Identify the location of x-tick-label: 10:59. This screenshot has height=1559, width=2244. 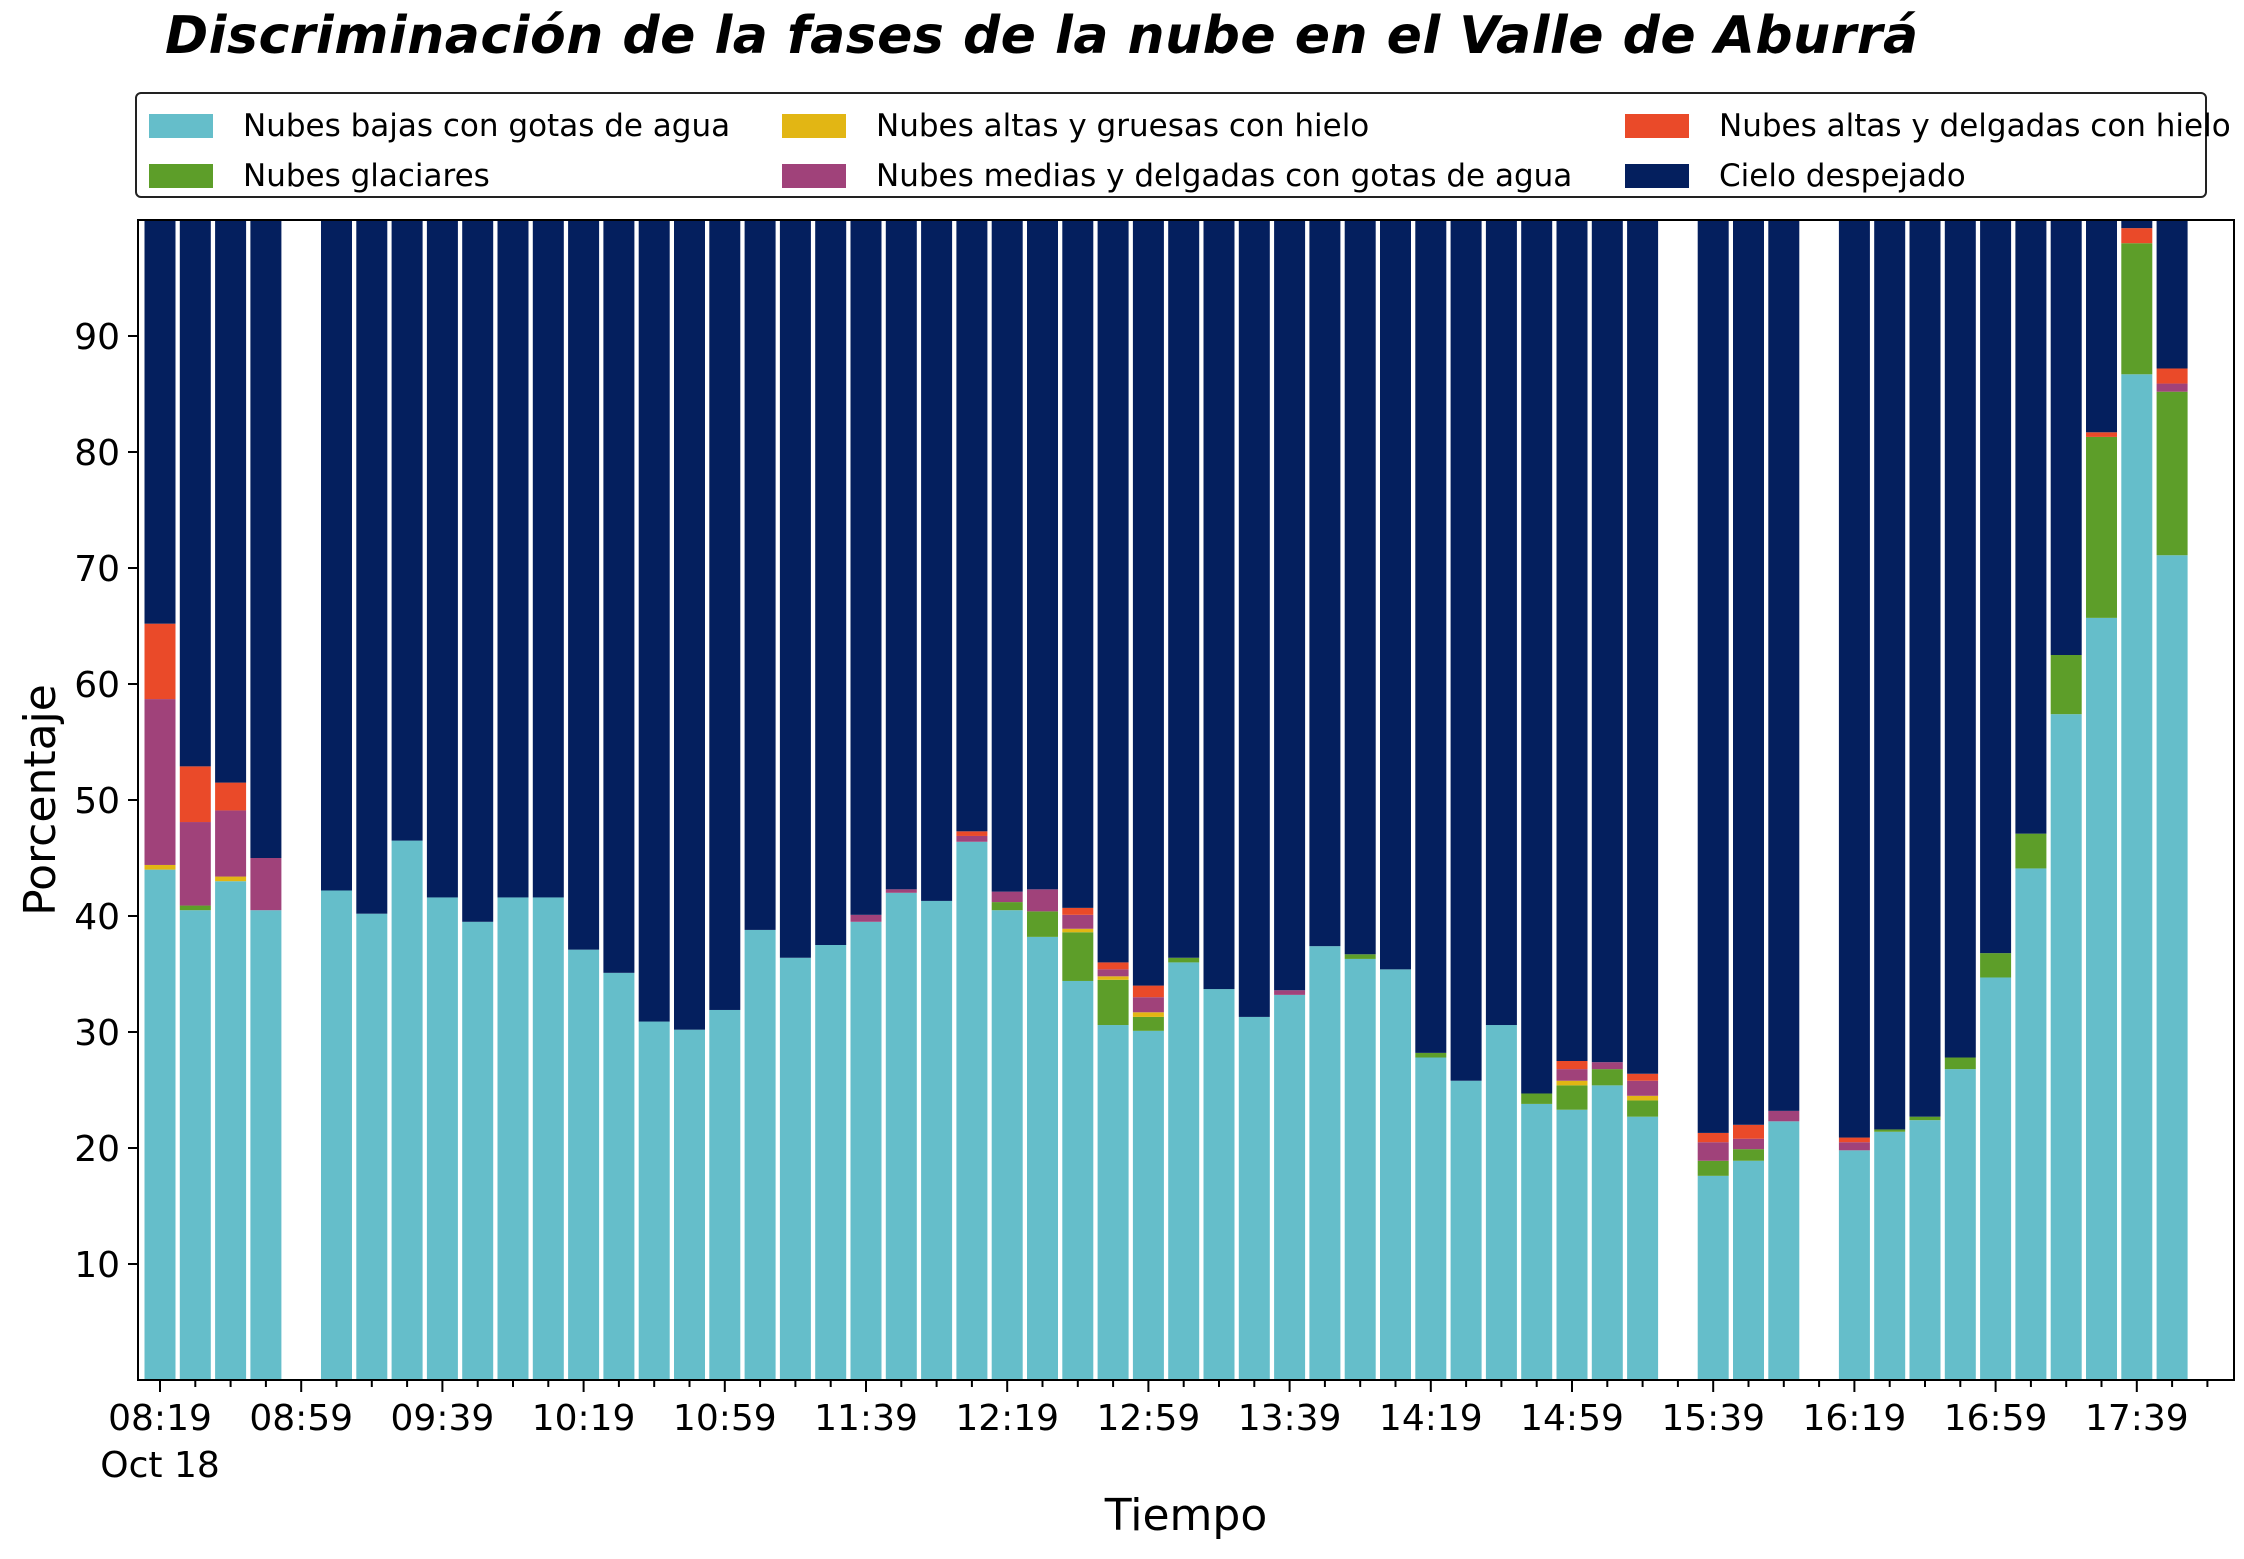
(725, 1418).